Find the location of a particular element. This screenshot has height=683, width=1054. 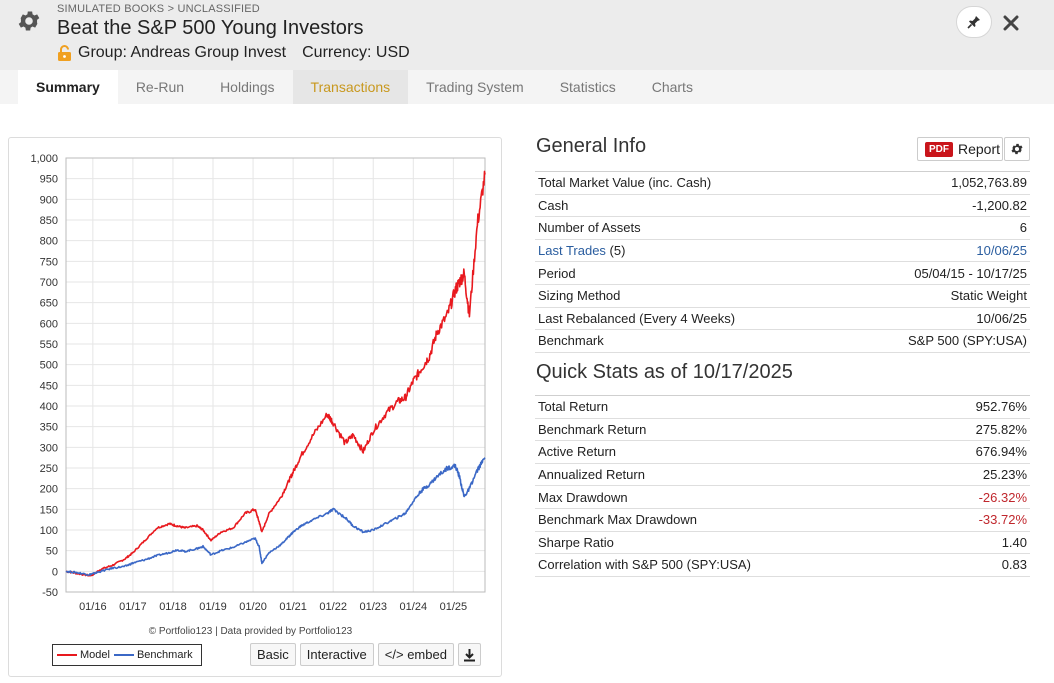

y-tick-label: 400 is located at coordinates (49, 407).